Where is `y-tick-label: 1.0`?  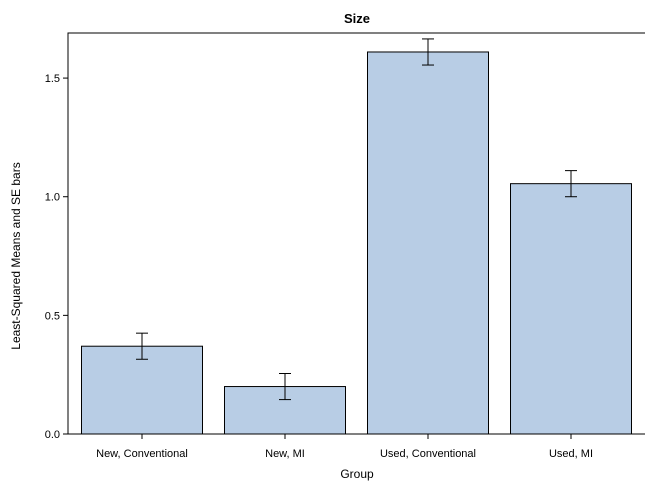
y-tick-label: 1.0 is located at coordinates (52, 198).